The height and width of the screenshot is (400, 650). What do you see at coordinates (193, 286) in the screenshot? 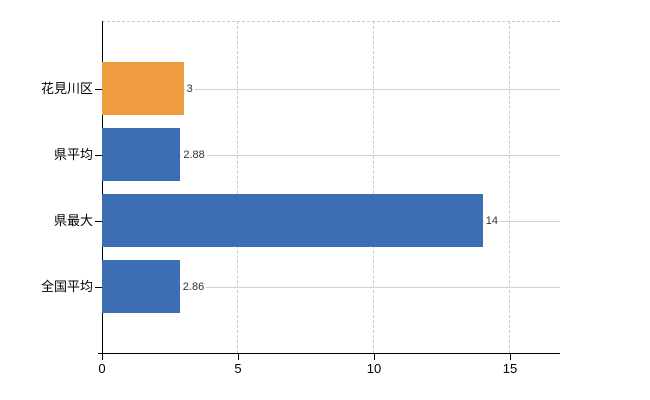
I see `bar-value-label: 2.86` at bounding box center [193, 286].